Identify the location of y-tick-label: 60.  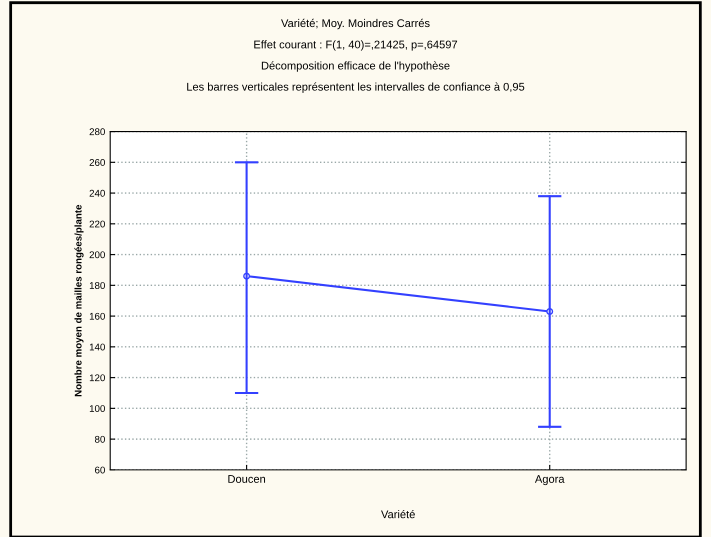
(100, 470).